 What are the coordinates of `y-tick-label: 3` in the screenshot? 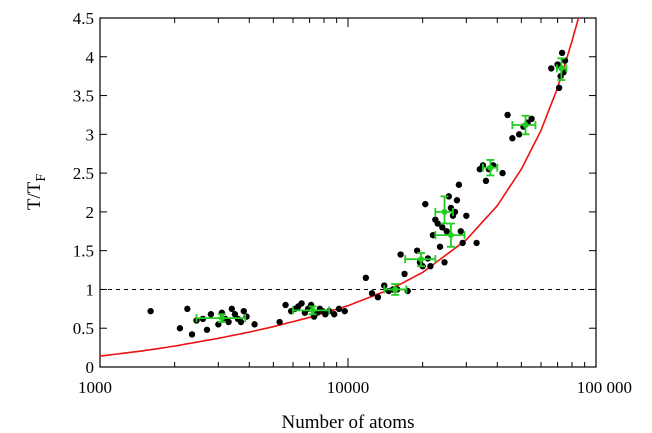 It's located at (90, 134).